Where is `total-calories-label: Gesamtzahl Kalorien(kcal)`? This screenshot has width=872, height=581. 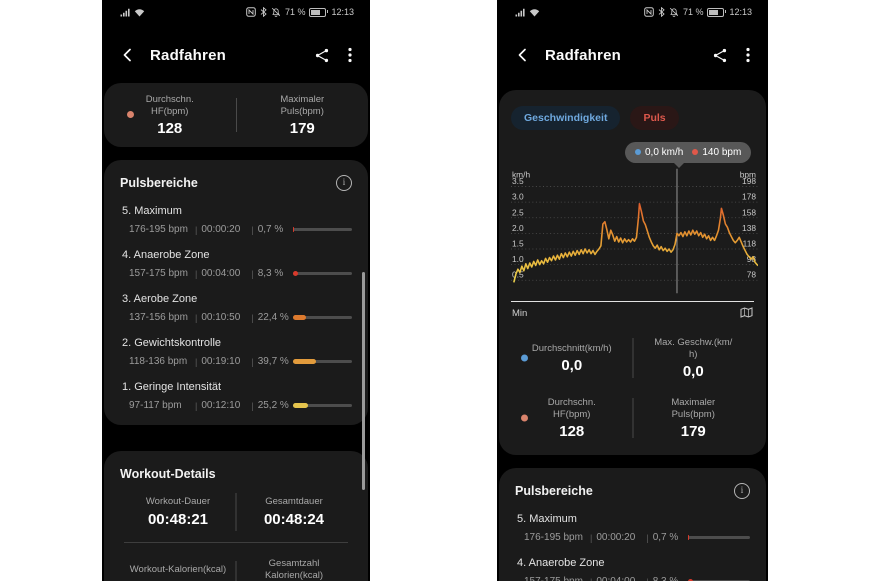 total-calories-label: Gesamtzahl Kalorien(kcal) is located at coordinates (294, 569).